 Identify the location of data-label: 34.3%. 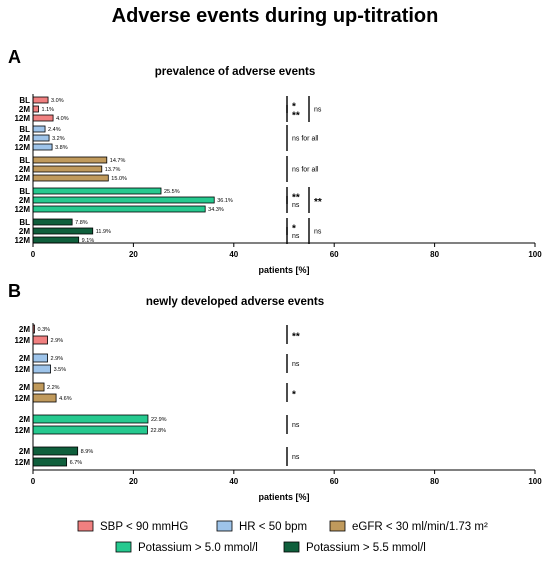
(216, 210).